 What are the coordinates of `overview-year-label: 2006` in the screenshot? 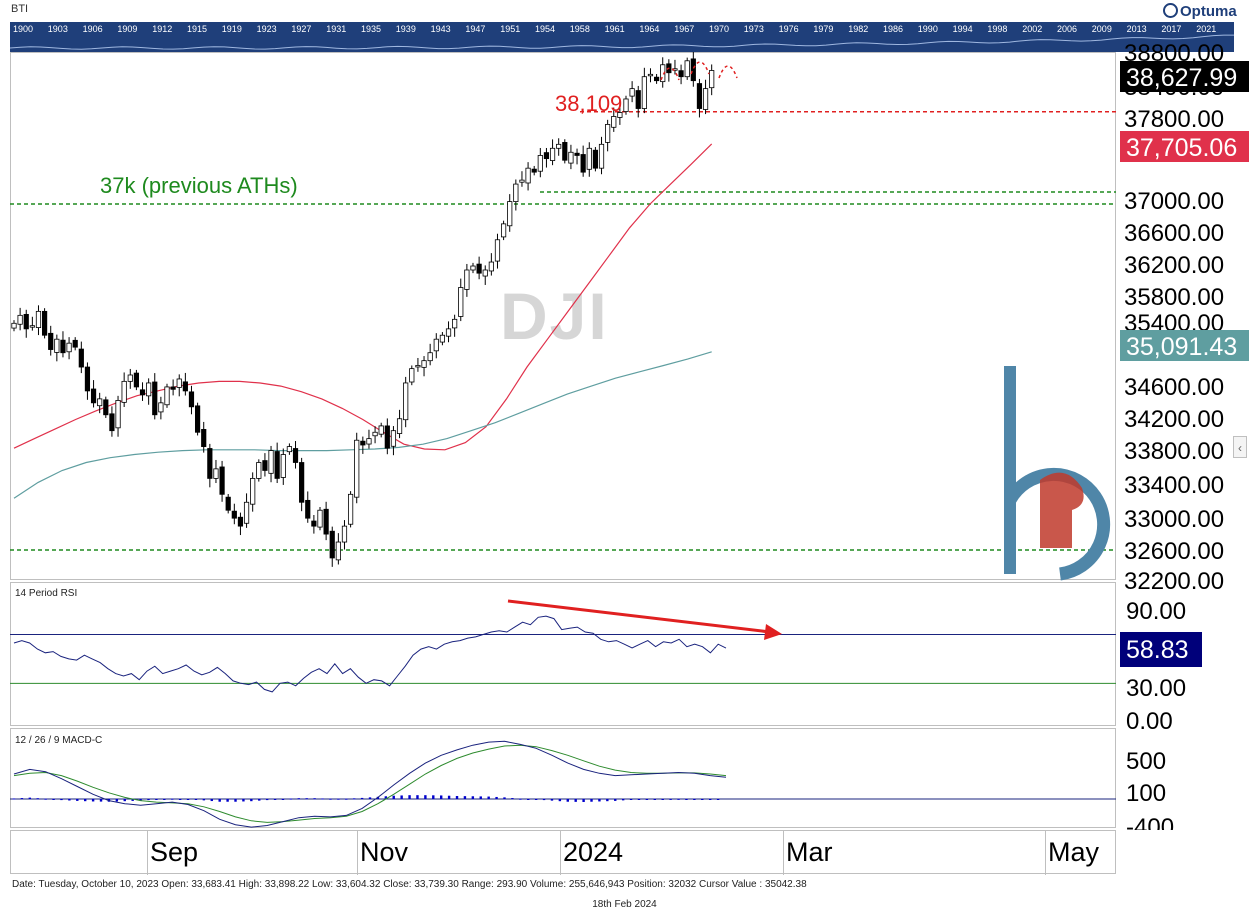 It's located at (1067, 29).